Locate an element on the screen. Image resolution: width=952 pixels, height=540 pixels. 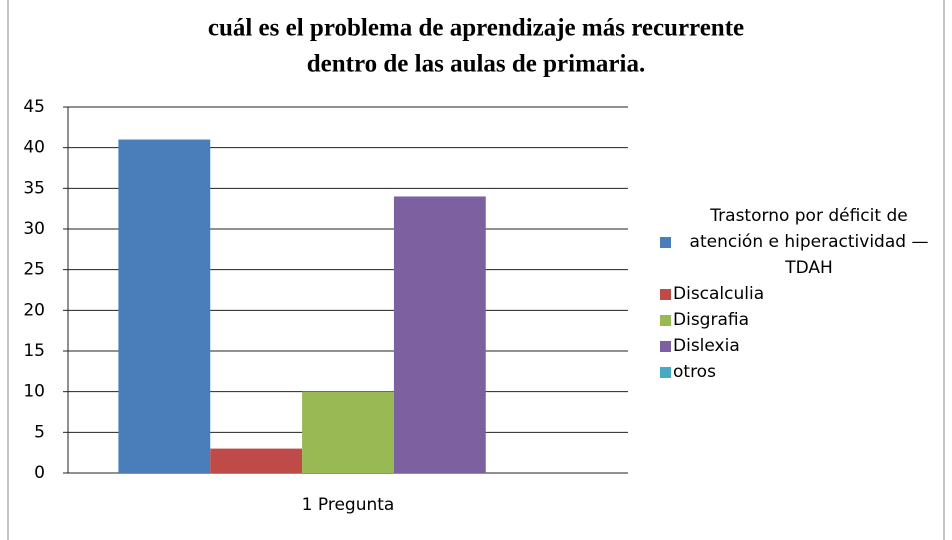
chart-title: dentro de las aulas de primaria. is located at coordinates (476, 64).